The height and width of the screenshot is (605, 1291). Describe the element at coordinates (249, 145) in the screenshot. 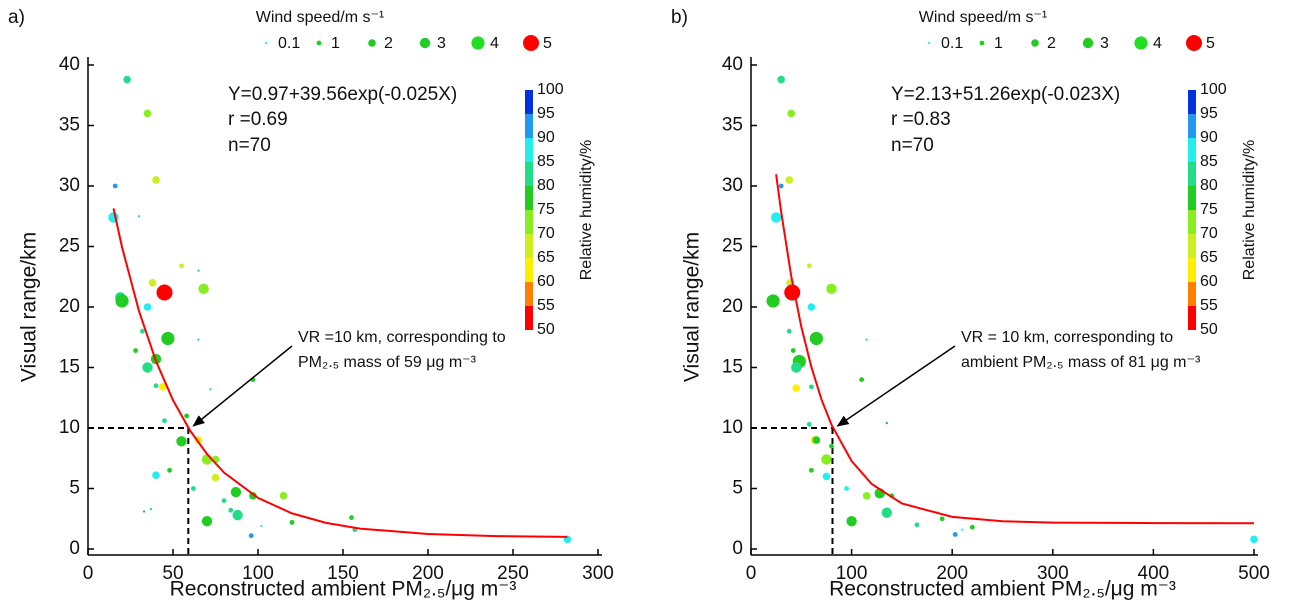

I see `n-value: n=70` at that location.